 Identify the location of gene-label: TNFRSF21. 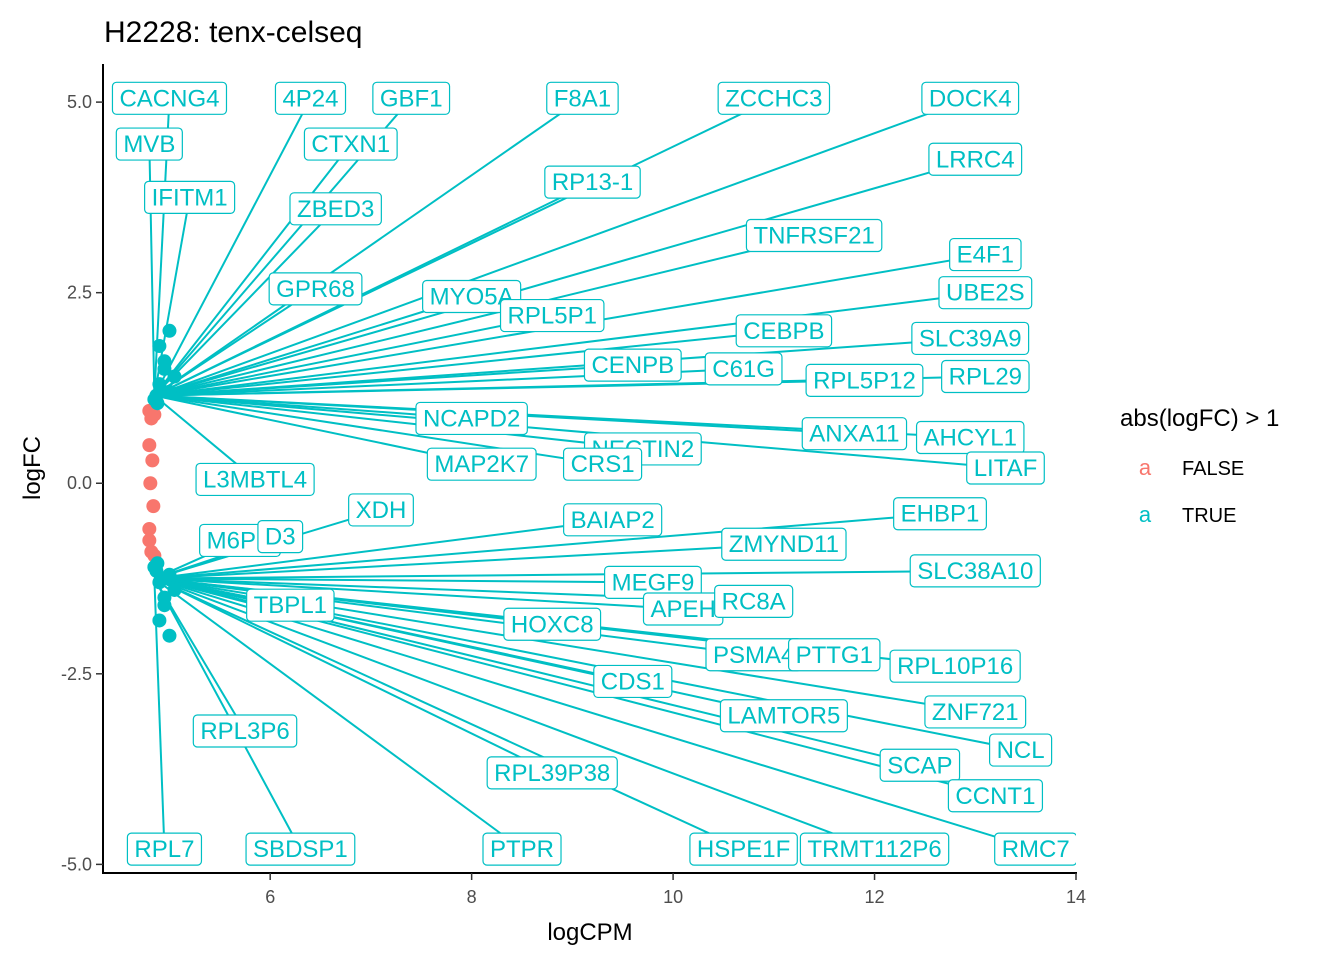
(814, 235).